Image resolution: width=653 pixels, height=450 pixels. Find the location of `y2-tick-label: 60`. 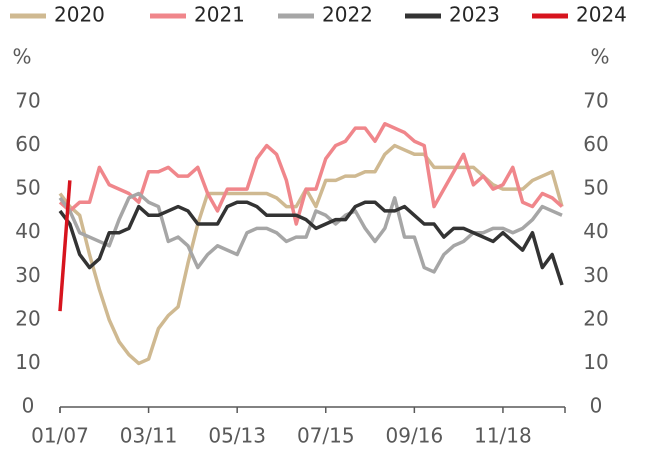

y2-tick-label: 60 is located at coordinates (595, 144).